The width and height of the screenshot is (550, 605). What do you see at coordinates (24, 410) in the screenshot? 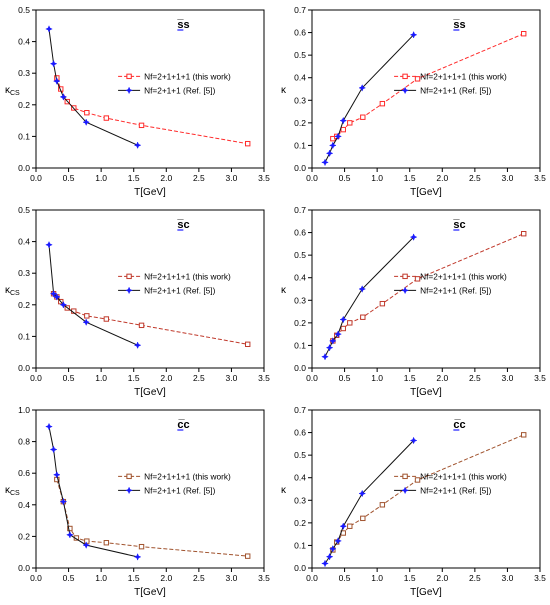
I see `y-tick-label: 1.0` at bounding box center [24, 410].